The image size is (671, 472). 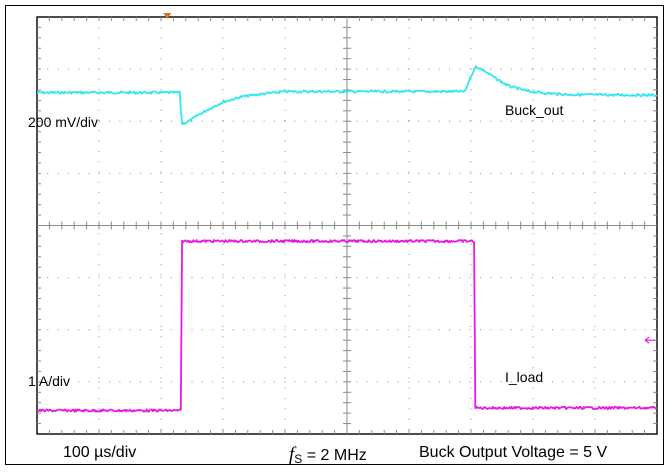 What do you see at coordinates (649, 340) in the screenshot?
I see `trigger-level-marker` at bounding box center [649, 340].